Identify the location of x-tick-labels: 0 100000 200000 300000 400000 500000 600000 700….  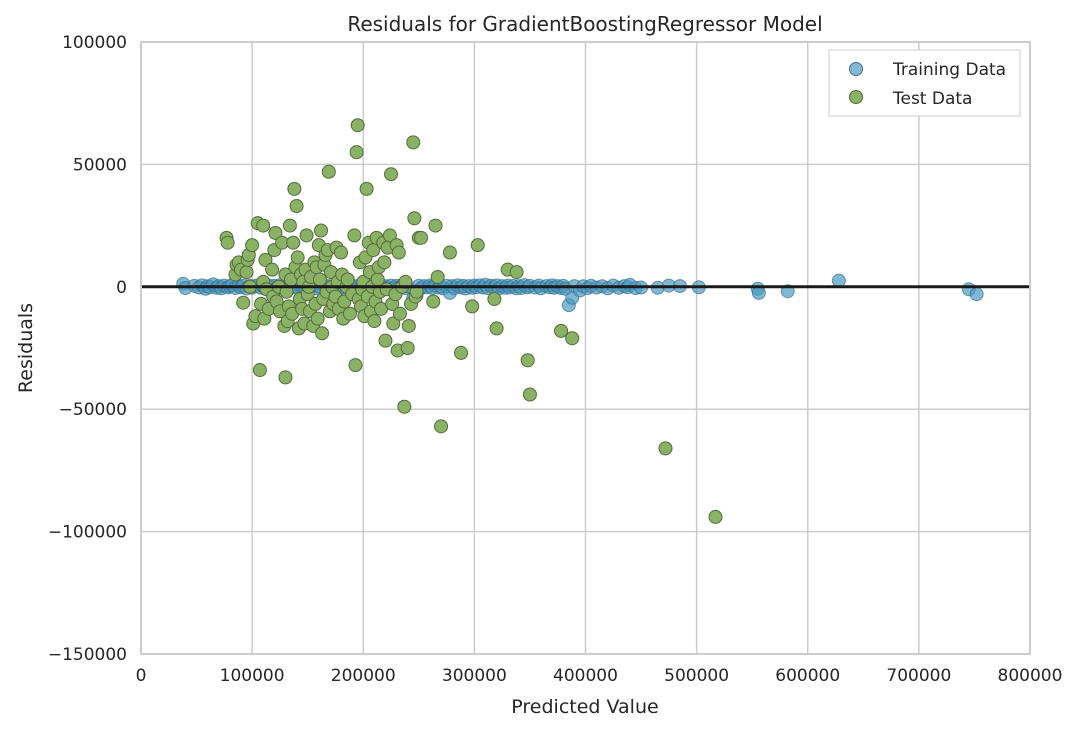
(599, 676).